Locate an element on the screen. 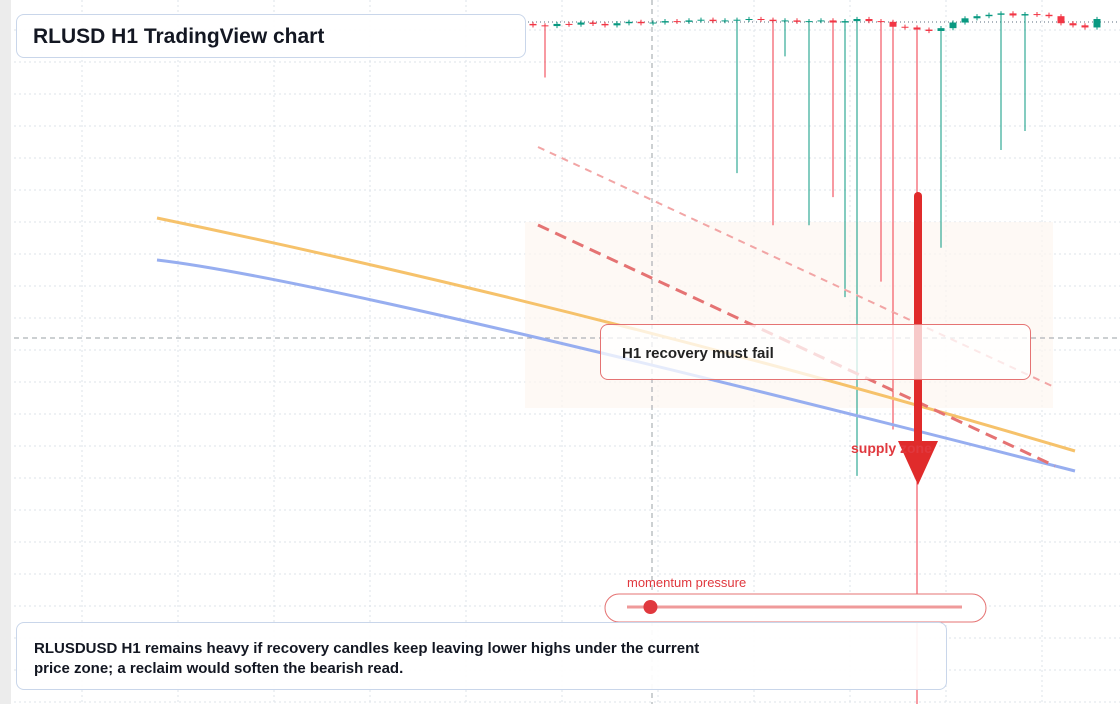 The height and width of the screenshot is (704, 1120). momentum is located at coordinates (650, 607).